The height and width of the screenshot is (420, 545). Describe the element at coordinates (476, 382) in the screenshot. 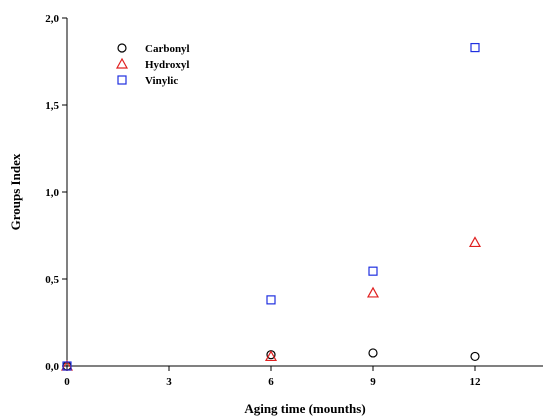

I see `x-tick-label: 12` at that location.